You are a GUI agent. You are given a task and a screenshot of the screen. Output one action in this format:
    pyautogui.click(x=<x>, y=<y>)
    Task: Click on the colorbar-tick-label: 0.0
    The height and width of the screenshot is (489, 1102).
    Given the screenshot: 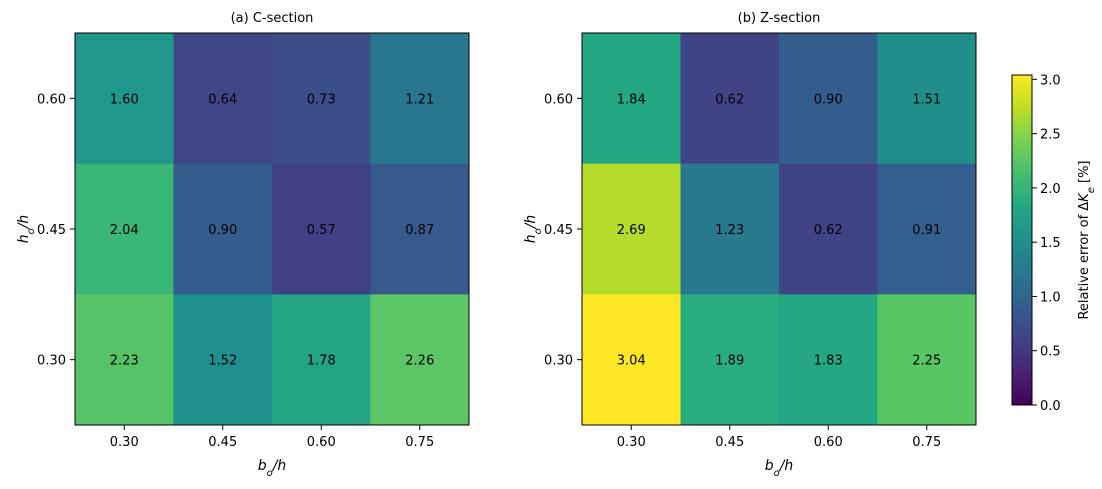 What is the action you would take?
    pyautogui.click(x=1050, y=406)
    